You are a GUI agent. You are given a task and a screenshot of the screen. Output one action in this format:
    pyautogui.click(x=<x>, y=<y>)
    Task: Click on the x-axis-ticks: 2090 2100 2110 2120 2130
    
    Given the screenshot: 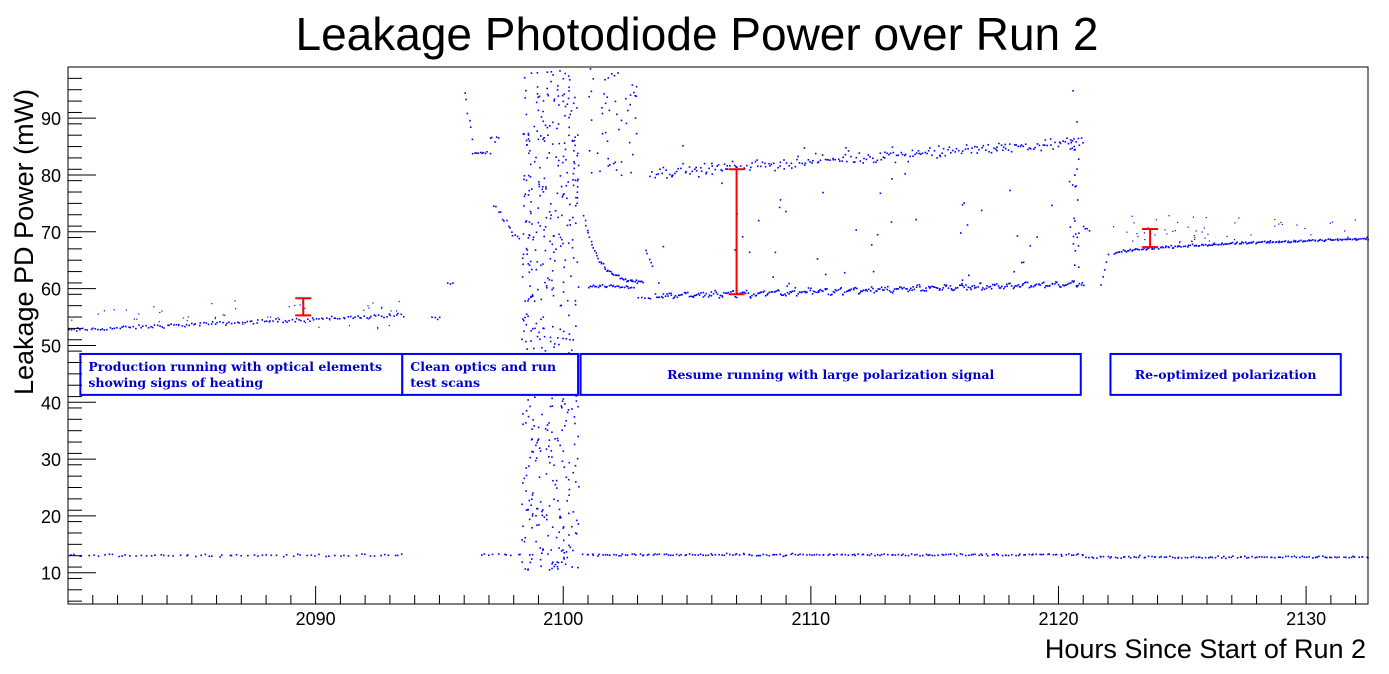 What is the action you would take?
    pyautogui.click(x=724, y=607)
    